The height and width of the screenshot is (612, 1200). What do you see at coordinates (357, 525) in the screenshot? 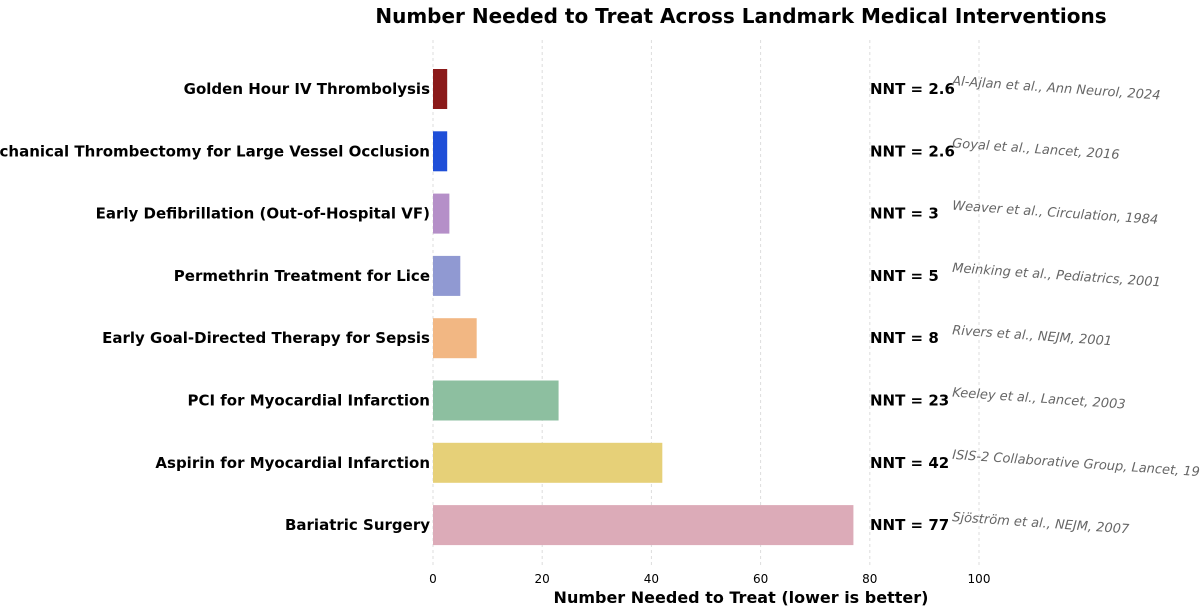
I see `category-label: Bariatric Surgery` at bounding box center [357, 525].